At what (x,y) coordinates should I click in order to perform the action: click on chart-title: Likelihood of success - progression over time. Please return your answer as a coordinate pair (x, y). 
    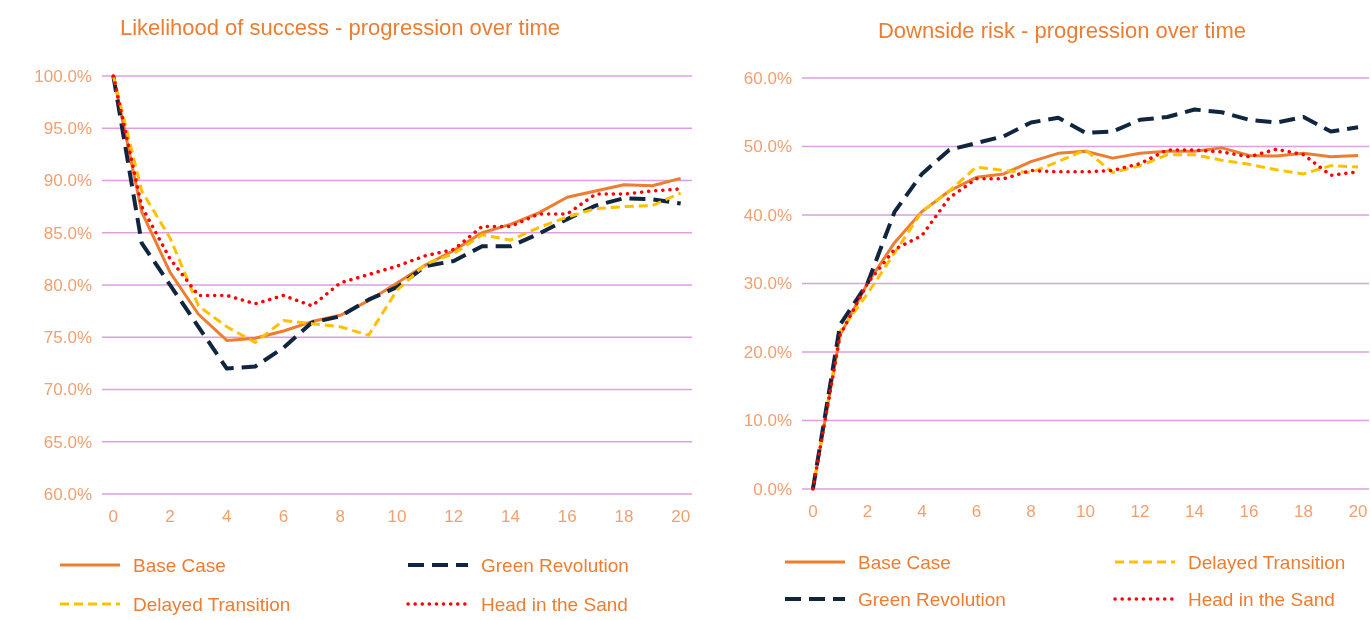
    Looking at the image, I should click on (340, 27).